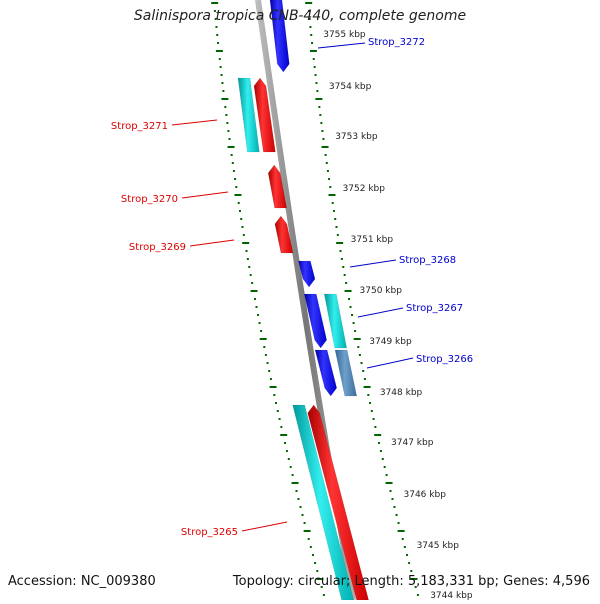 This screenshot has width=600, height=604. Describe the element at coordinates (149, 199) in the screenshot. I see `gene-label: Strop_3270` at that location.